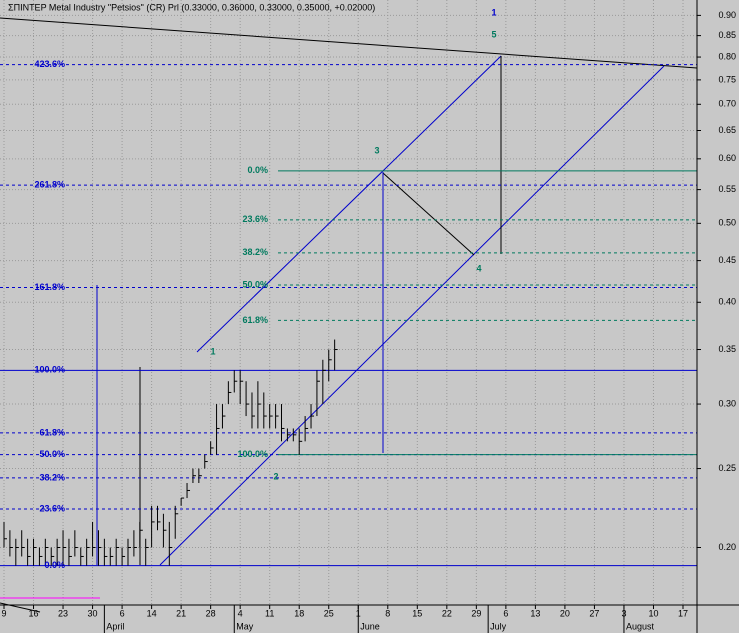 The width and height of the screenshot is (739, 633). What do you see at coordinates (727, 79) in the screenshot?
I see `y-tick-label: 0.75` at bounding box center [727, 79].